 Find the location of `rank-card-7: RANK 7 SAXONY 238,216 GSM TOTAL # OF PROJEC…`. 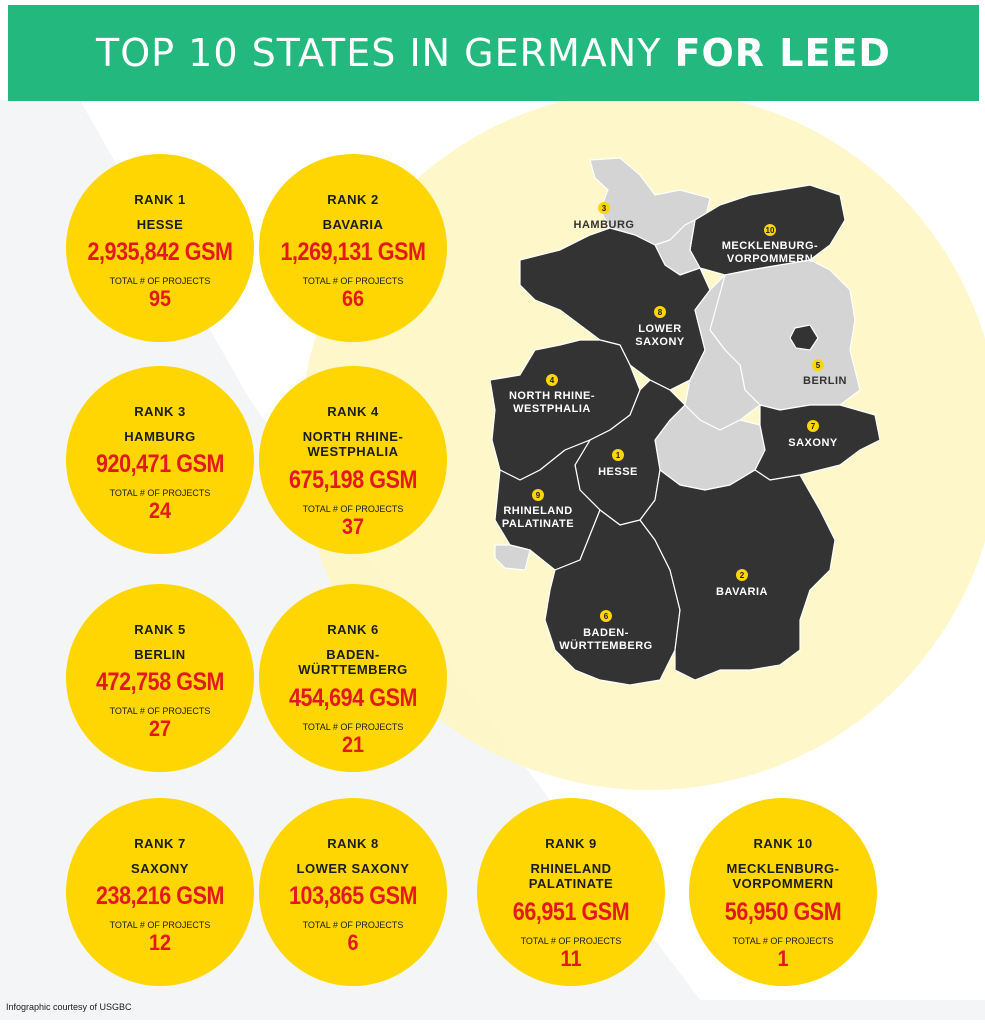

rank-card-7: RANK 7 SAXONY 238,216 GSM TOTAL # OF PROJEC… is located at coordinates (160, 892).